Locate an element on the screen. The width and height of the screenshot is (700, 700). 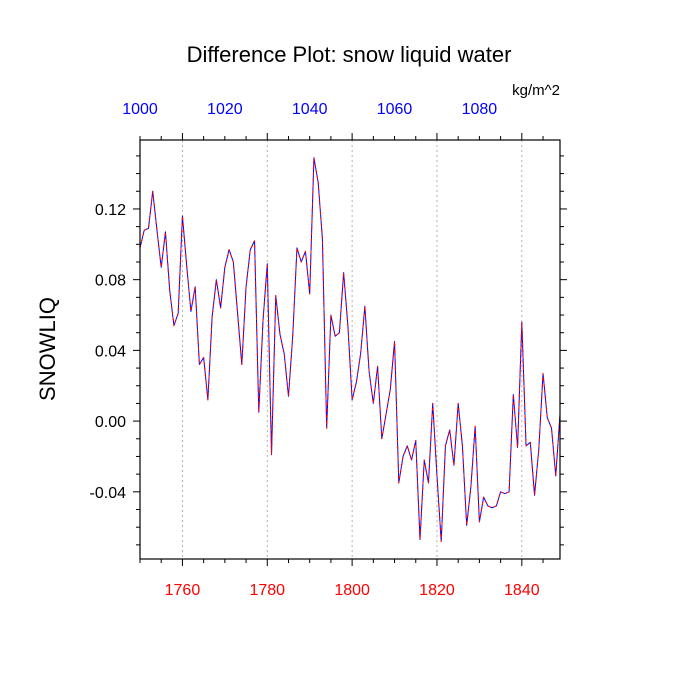
y-tick-label-0.12: 0.12 is located at coordinates (110, 210).